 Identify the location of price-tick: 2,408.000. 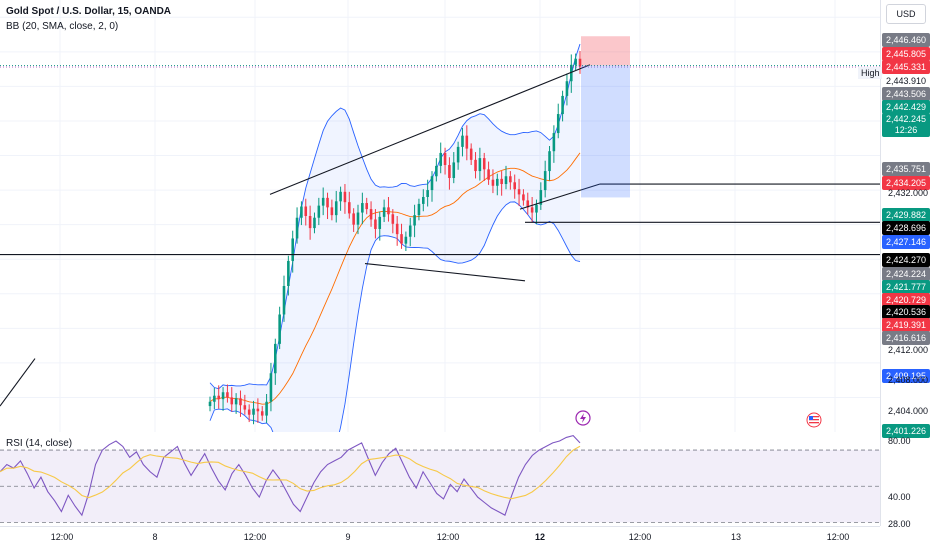
(908, 380).